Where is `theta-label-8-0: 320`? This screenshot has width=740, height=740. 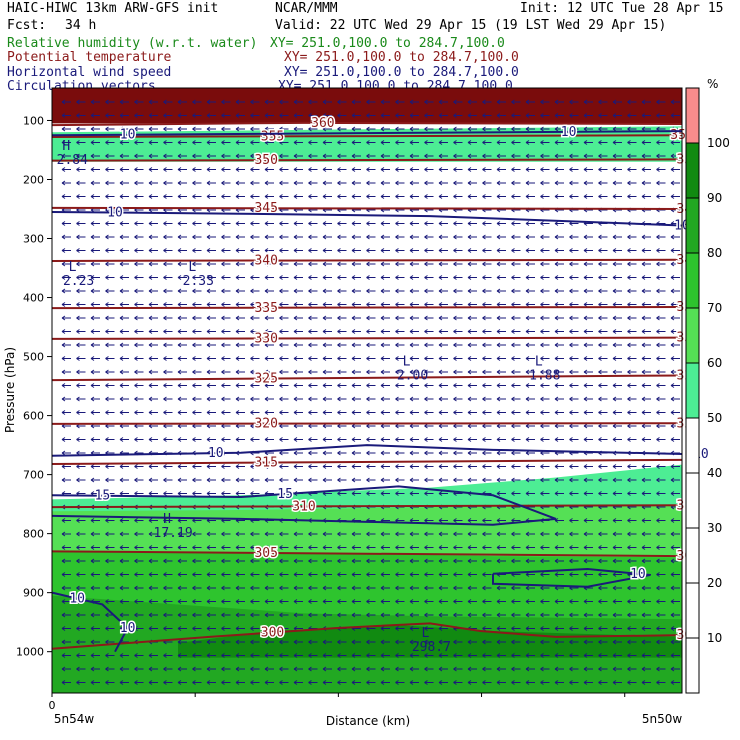 theta-label-8-0: 320 is located at coordinates (265, 424).